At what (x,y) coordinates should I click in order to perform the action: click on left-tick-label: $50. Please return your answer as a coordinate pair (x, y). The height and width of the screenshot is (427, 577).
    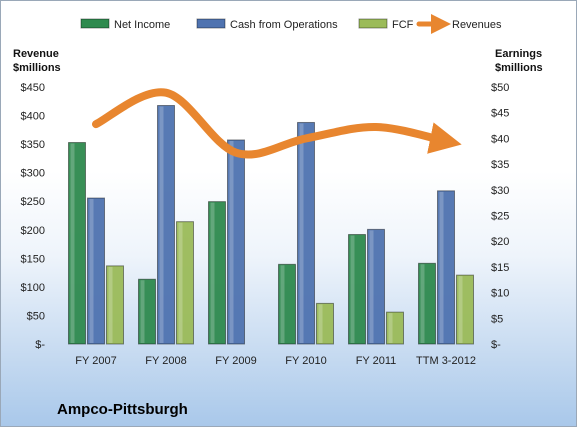
    Looking at the image, I should click on (36, 316).